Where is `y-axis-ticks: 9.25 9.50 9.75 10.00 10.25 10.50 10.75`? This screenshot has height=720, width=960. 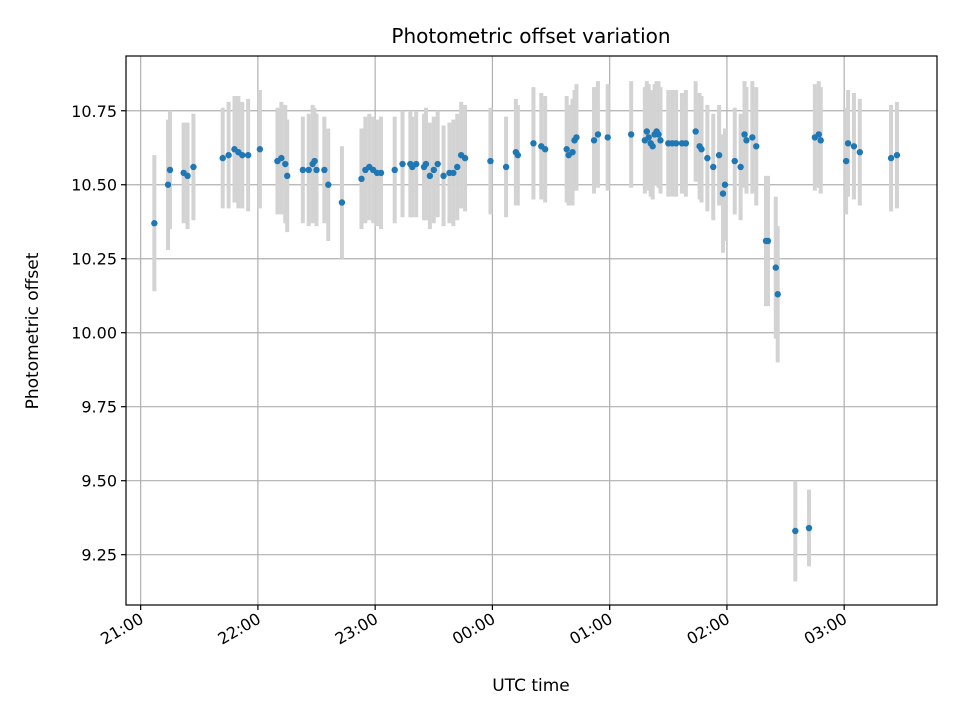 y-axis-ticks: 9.25 9.50 9.75 10.00 10.25 10.50 10.75 is located at coordinates (98, 333).